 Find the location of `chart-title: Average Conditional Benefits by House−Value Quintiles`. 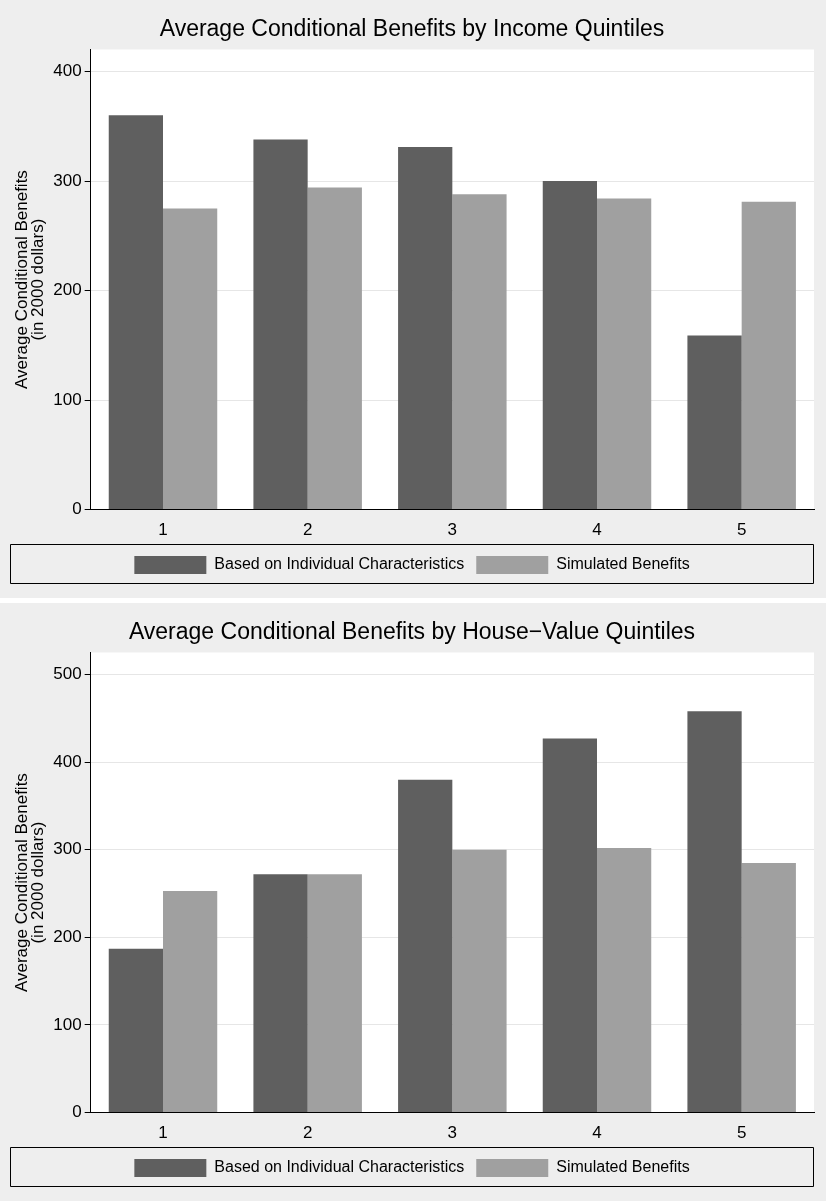

chart-title: Average Conditional Benefits by House−Value Quintiles is located at coordinates (412, 631).